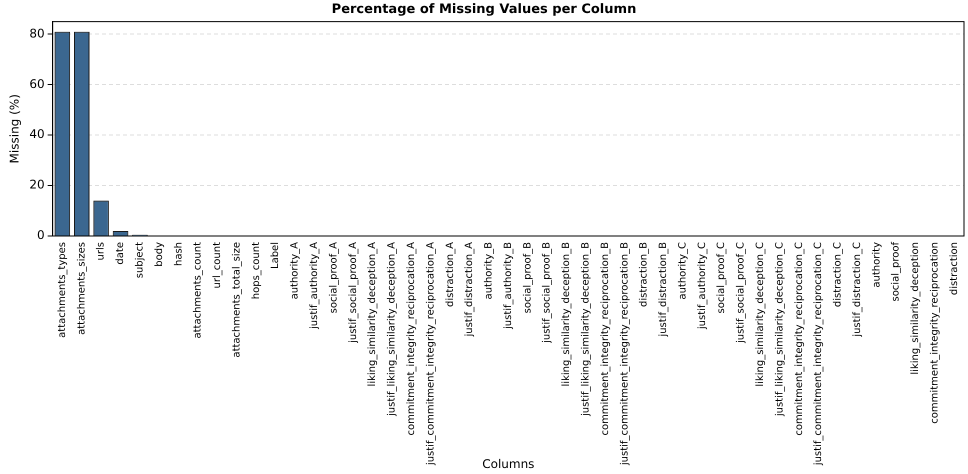 The image size is (968, 474). What do you see at coordinates (334, 278) in the screenshot?
I see `x-tick-label: social_proof_A` at bounding box center [334, 278].